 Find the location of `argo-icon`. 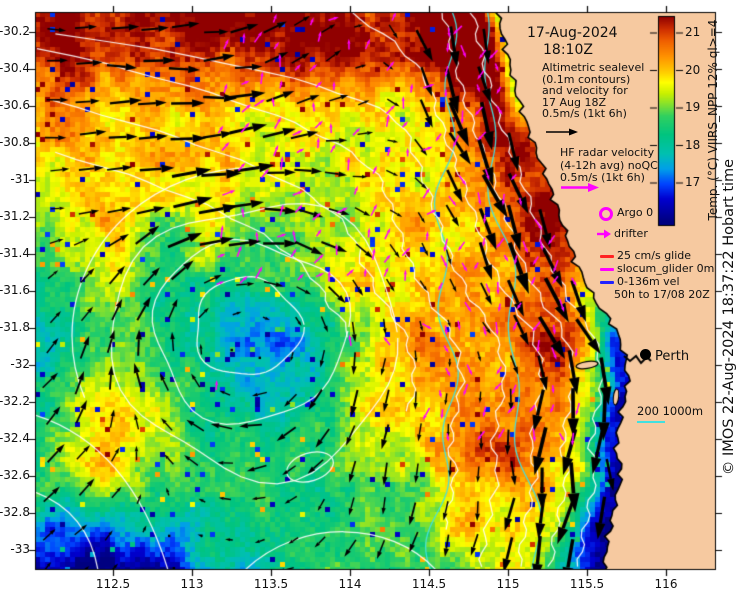

argo-icon is located at coordinates (606, 214).